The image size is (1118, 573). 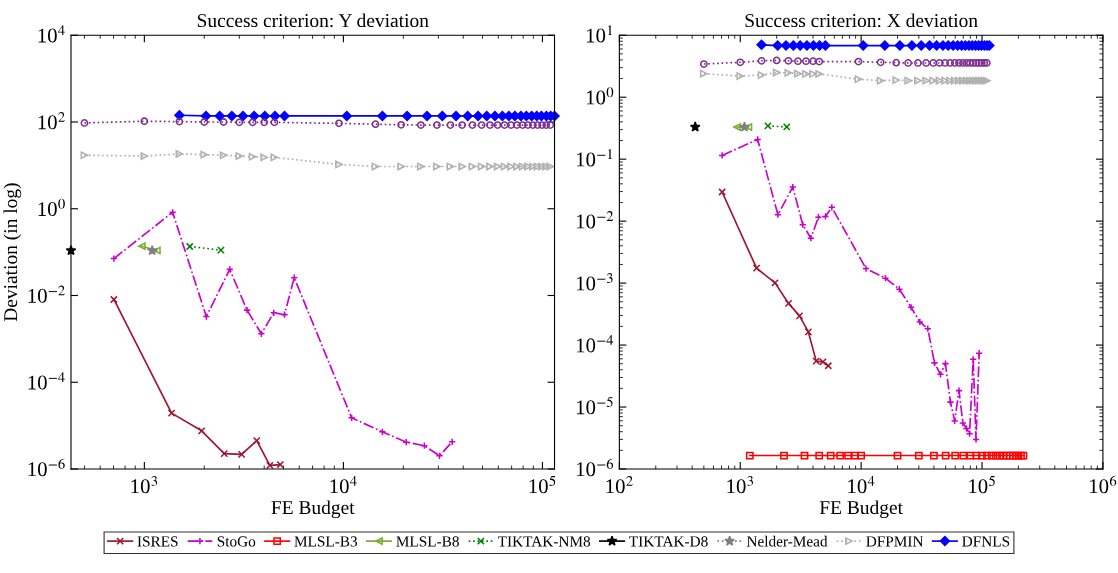 I want to click on legend-label: Nelder-Mead, so click(x=787, y=541).